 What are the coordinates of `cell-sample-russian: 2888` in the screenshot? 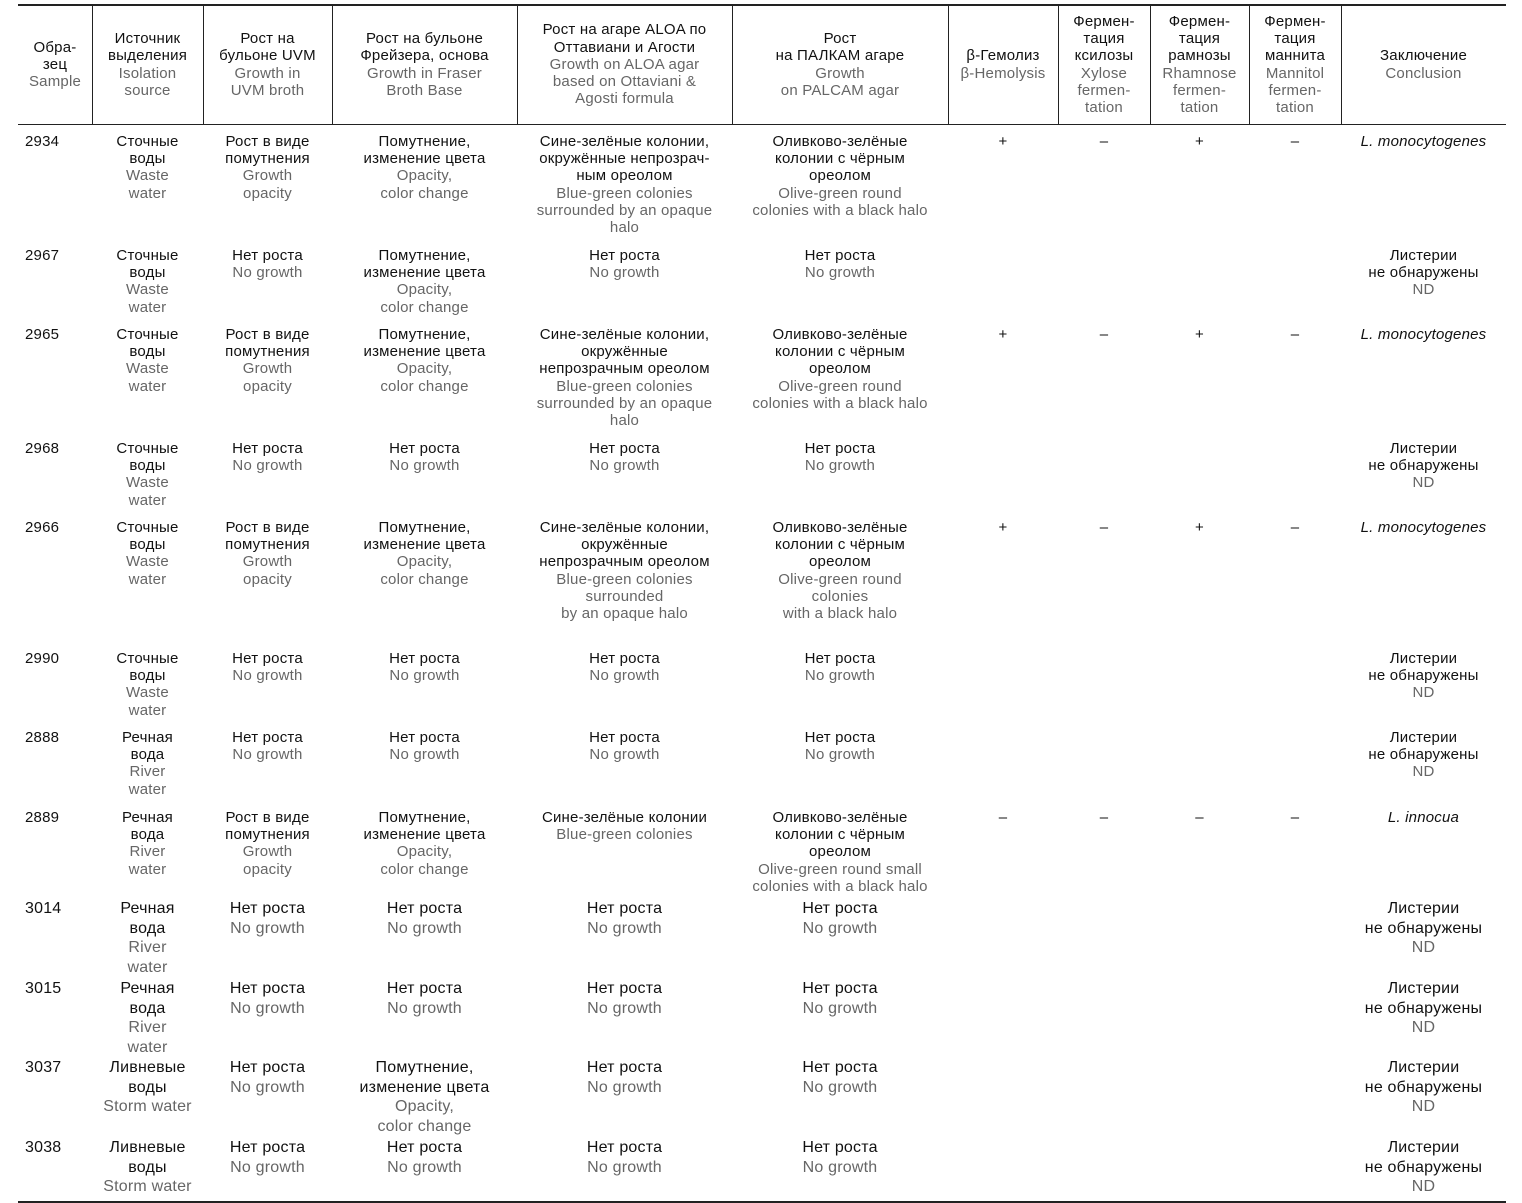 It's located at (42, 737).